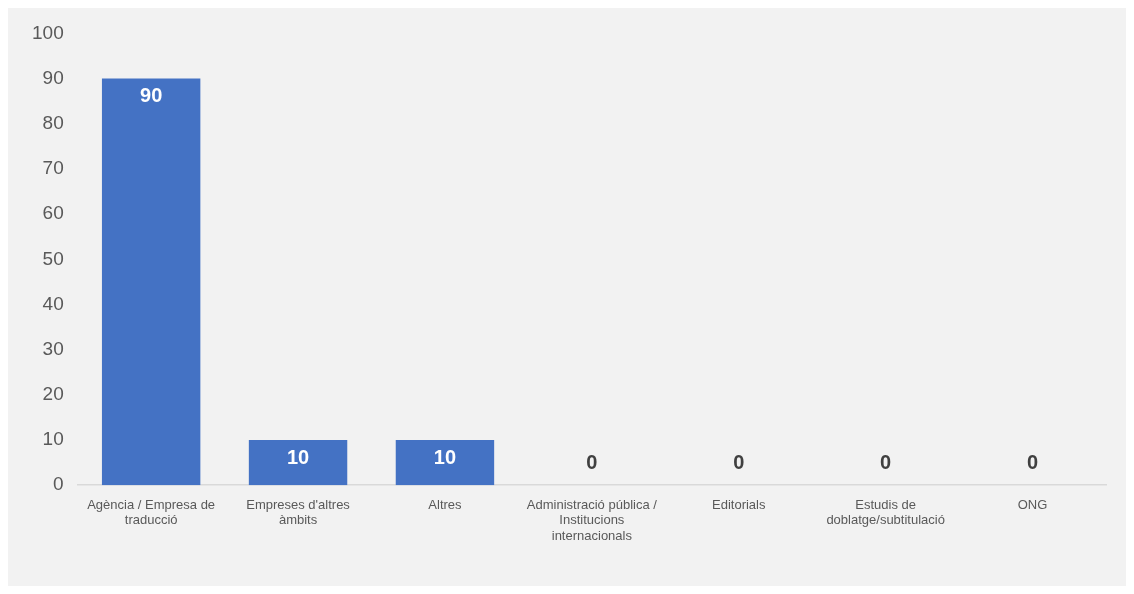 This screenshot has height=594, width=1134. I want to click on x-tick-label: Empreses d'altres àmbits, so click(298, 512).